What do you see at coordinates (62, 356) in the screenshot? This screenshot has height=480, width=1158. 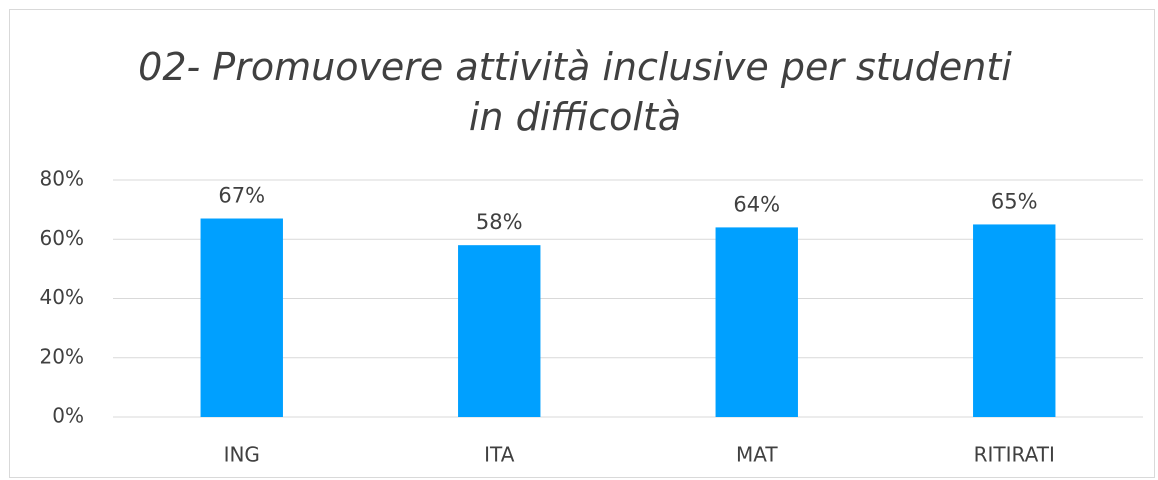 I see `y-tick-label: 20%` at bounding box center [62, 356].